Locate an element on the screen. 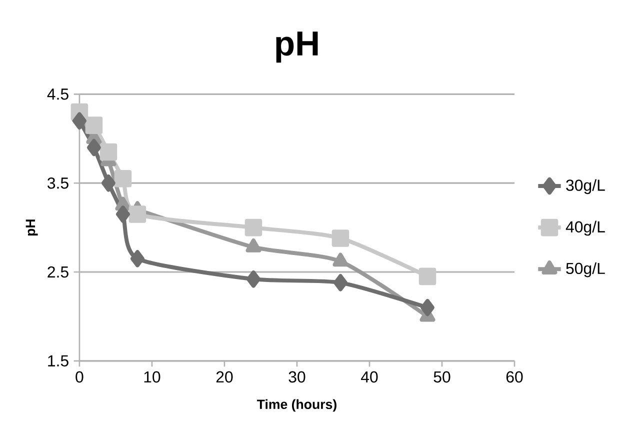  legend-label: 40g/L is located at coordinates (585, 228).